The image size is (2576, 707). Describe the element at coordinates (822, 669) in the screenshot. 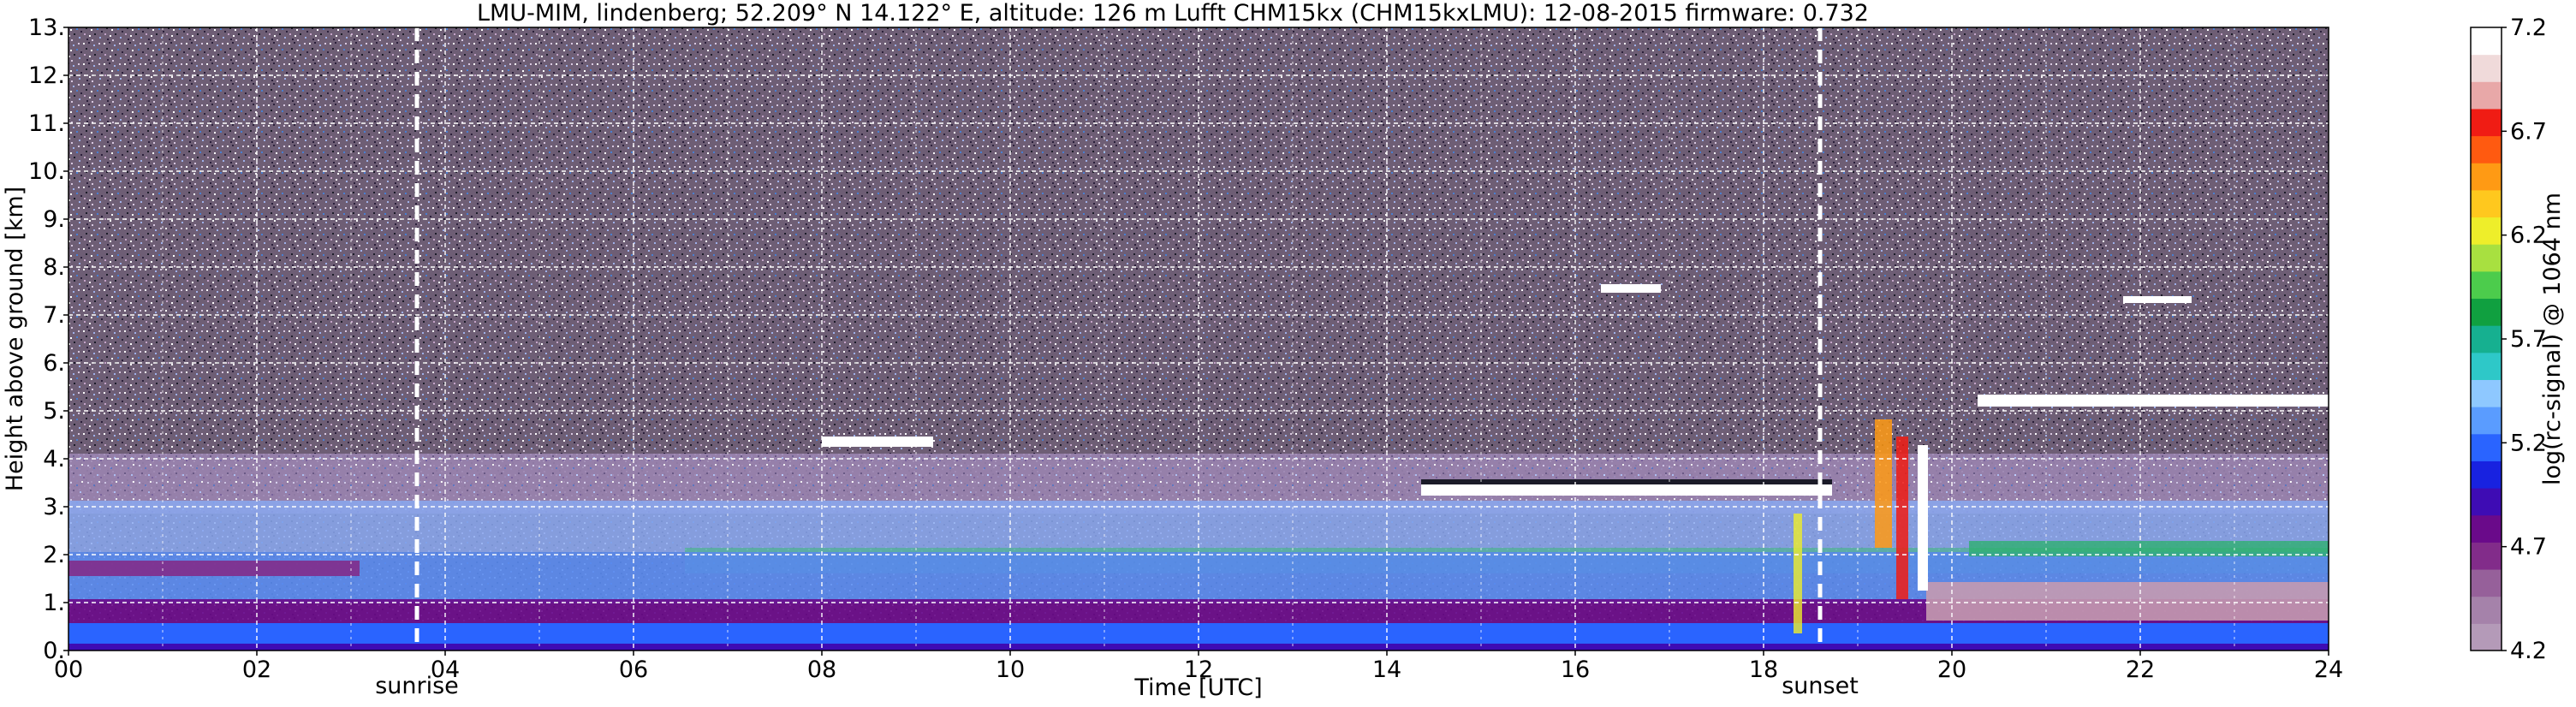

I see `x-tick-label: 08` at that location.